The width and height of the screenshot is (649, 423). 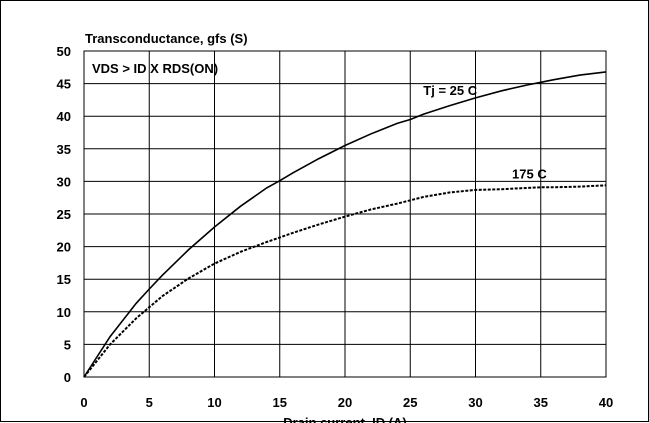 I want to click on y-tick-label: 0, so click(x=67, y=377).